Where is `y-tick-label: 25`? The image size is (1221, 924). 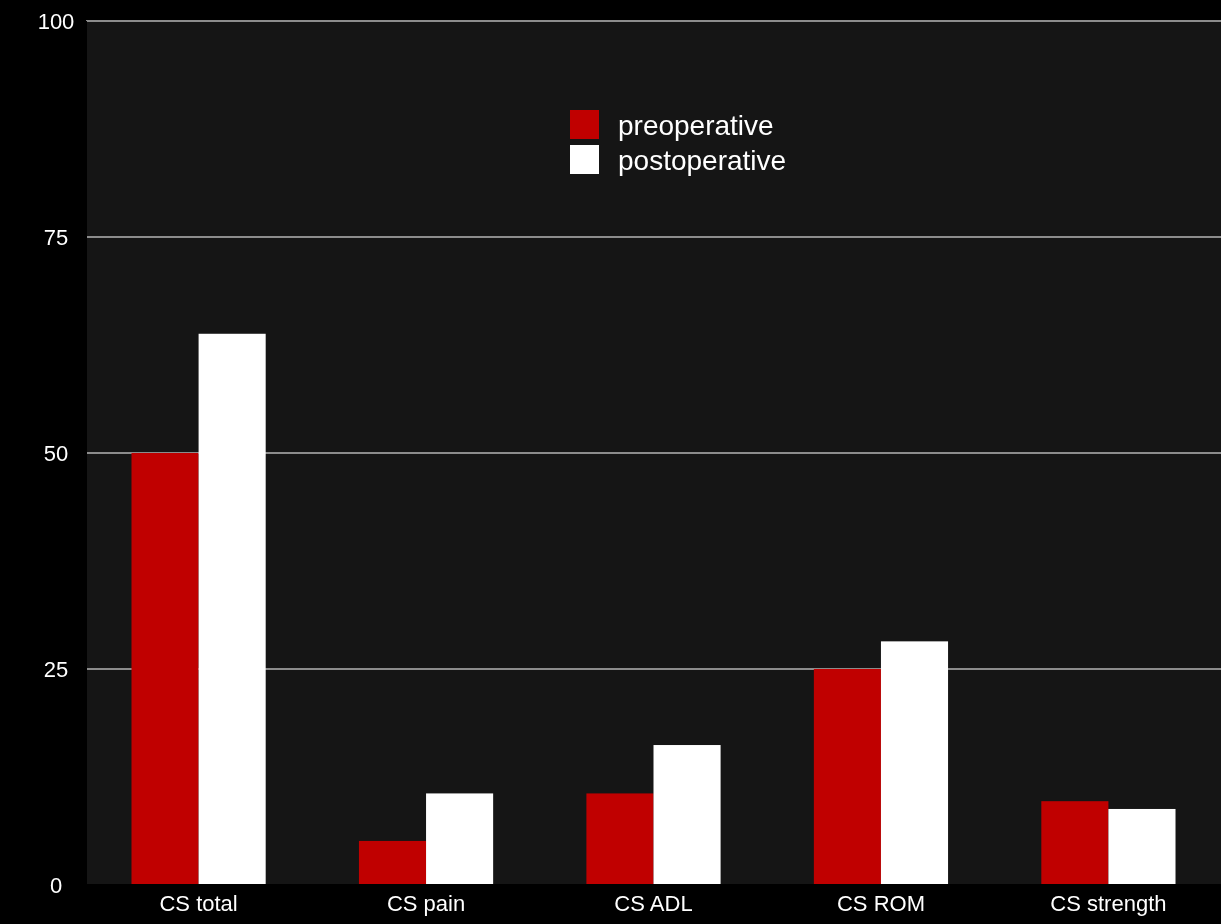 y-tick-label: 25 is located at coordinates (56, 669).